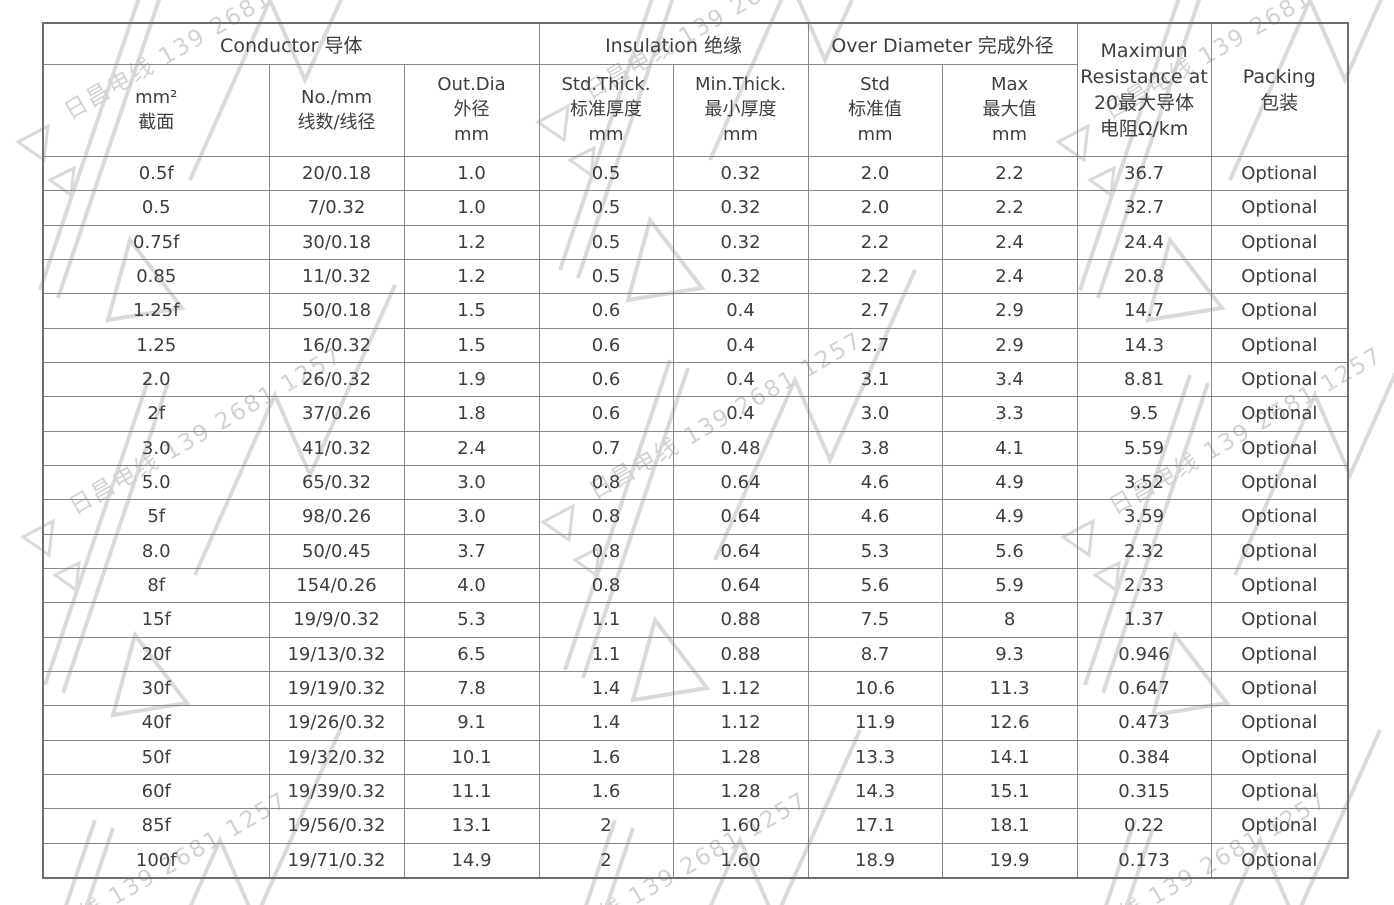 Image resolution: width=1394 pixels, height=905 pixels. I want to click on cell: 11.3, so click(1009, 688).